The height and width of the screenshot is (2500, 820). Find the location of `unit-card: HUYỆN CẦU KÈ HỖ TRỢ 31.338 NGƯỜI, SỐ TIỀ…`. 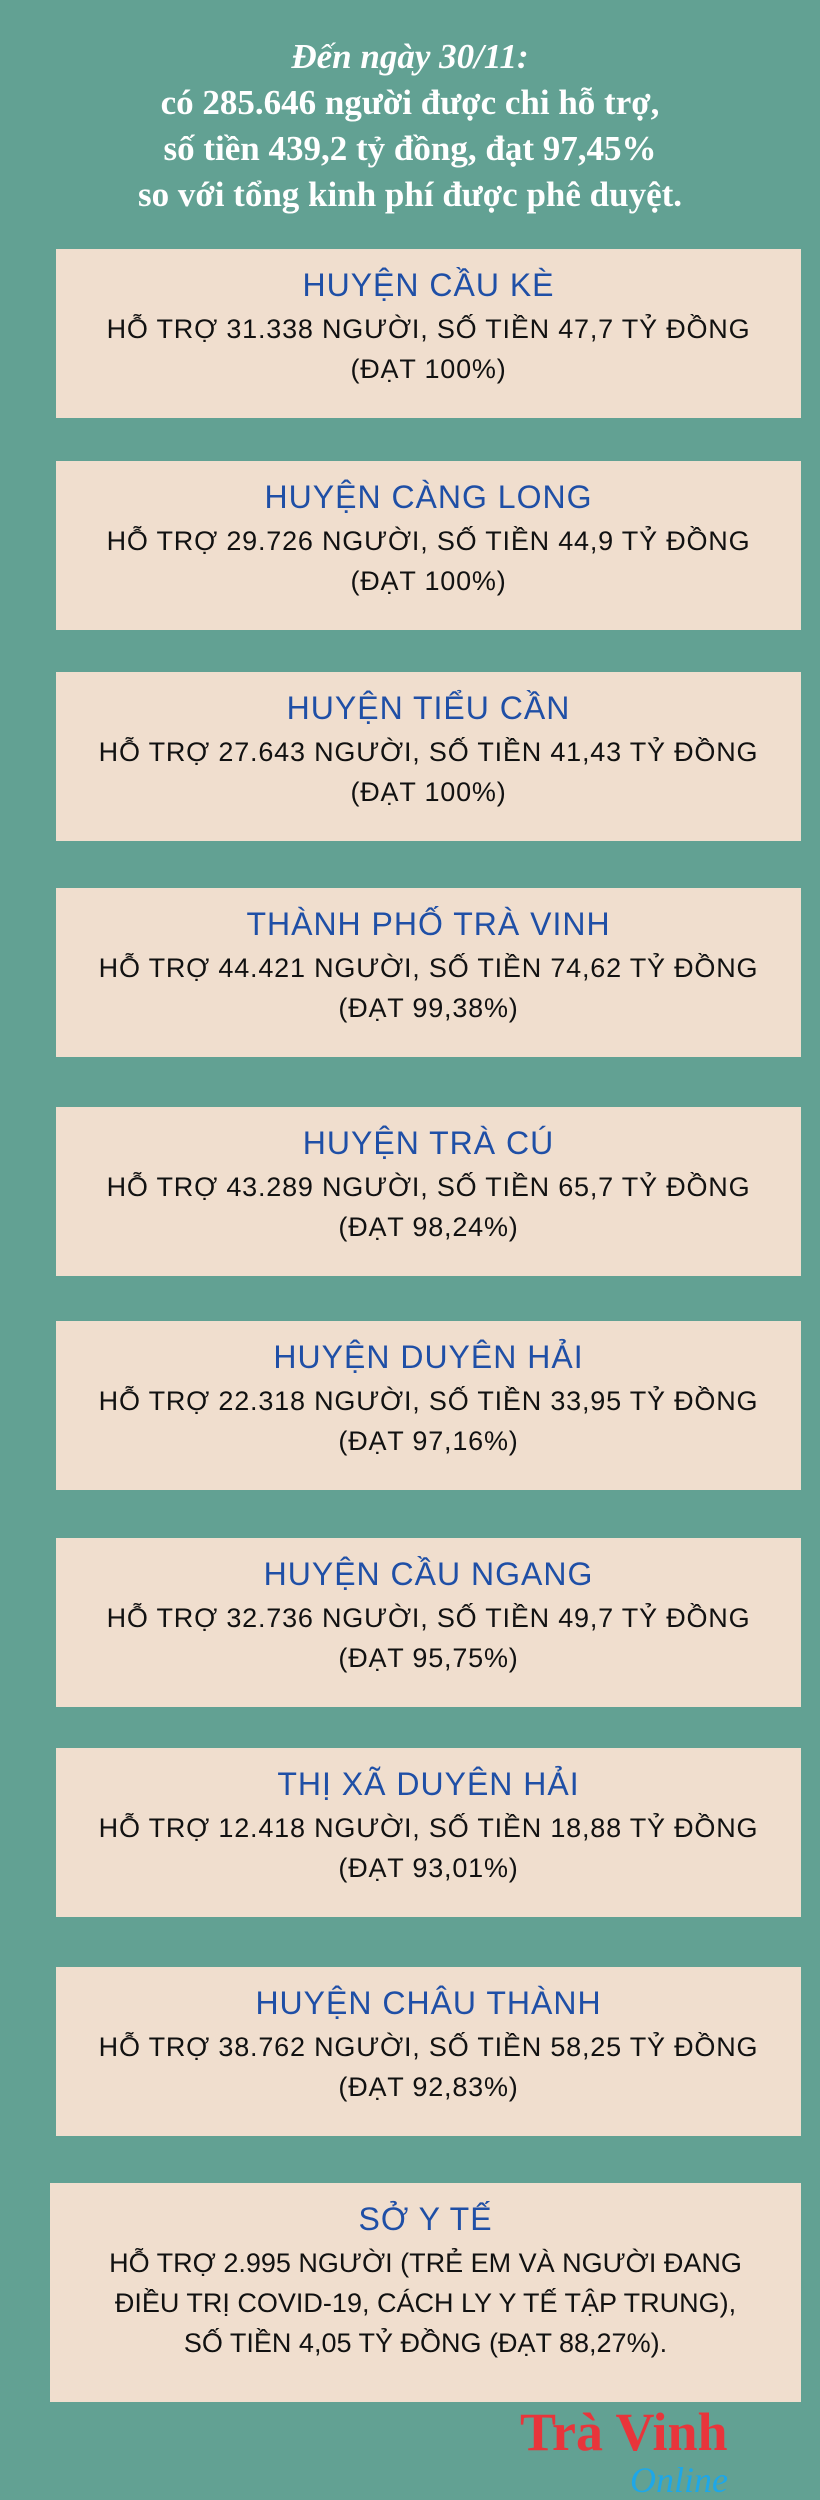

unit-card: HUYỆN CẦU KÈ HỖ TRỢ 31.338 NGƯỜI, SỐ TIỀ… is located at coordinates (428, 333).